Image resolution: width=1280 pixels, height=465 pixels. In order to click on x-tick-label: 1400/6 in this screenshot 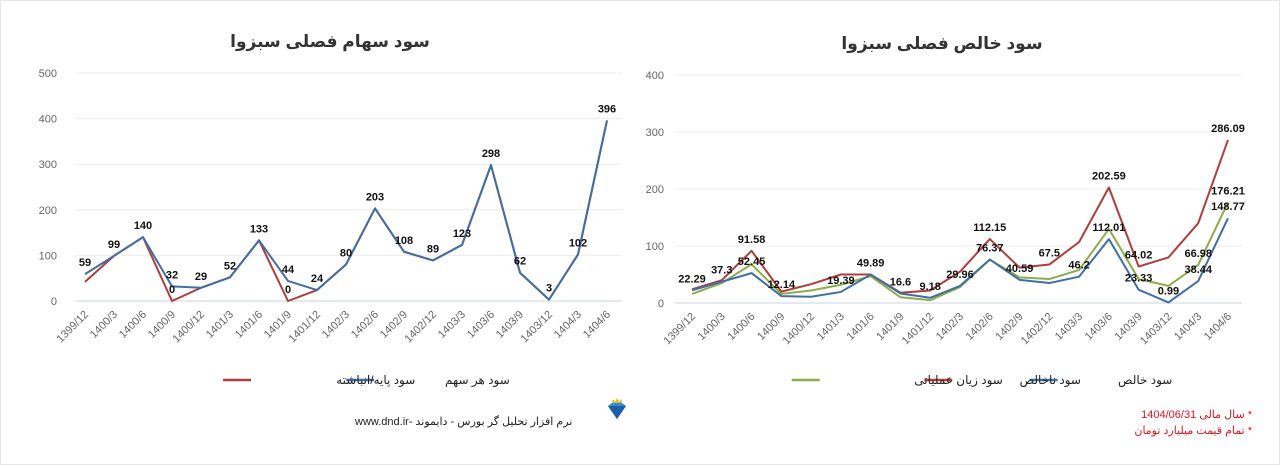, I will do `click(741, 327)`.